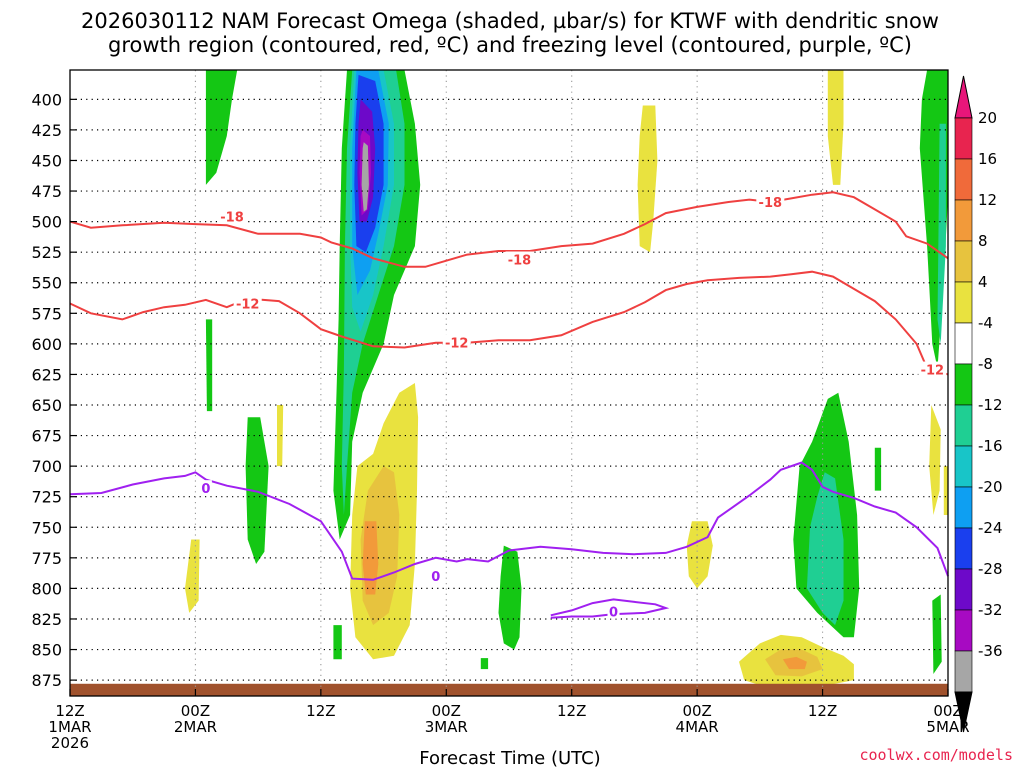 The height and width of the screenshot is (768, 1024). What do you see at coordinates (69, 711) in the screenshot?
I see `x-tick-label-0-1: 12Z` at bounding box center [69, 711].